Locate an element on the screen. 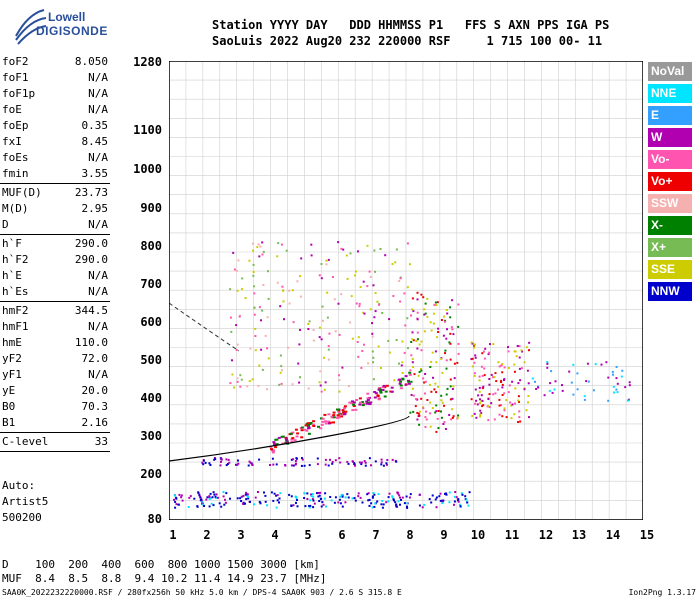 This screenshot has width=700, height=600. param-row: B0 70.3 is located at coordinates (55, 406).